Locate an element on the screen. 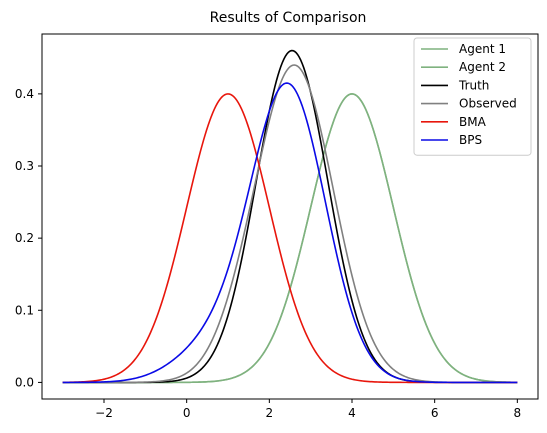 This screenshot has height=433, width=547. legend-label-agent-1: Agent 1 is located at coordinates (482, 49).